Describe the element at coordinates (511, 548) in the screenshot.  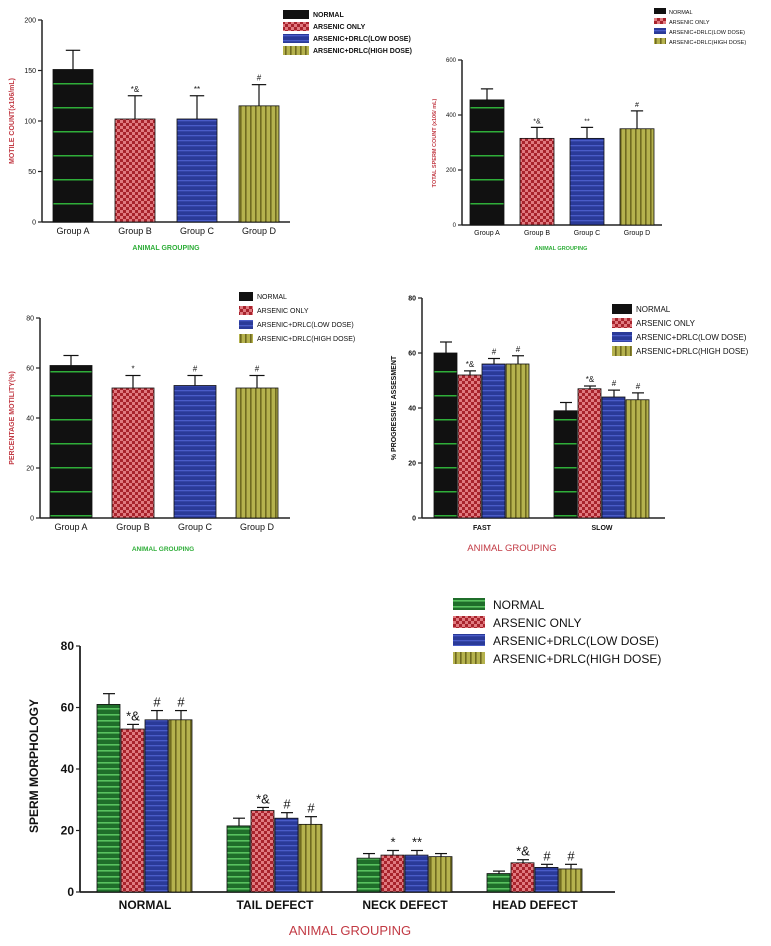
I see `progressive-xlabel: ANIMAL GROUPING` at that location.